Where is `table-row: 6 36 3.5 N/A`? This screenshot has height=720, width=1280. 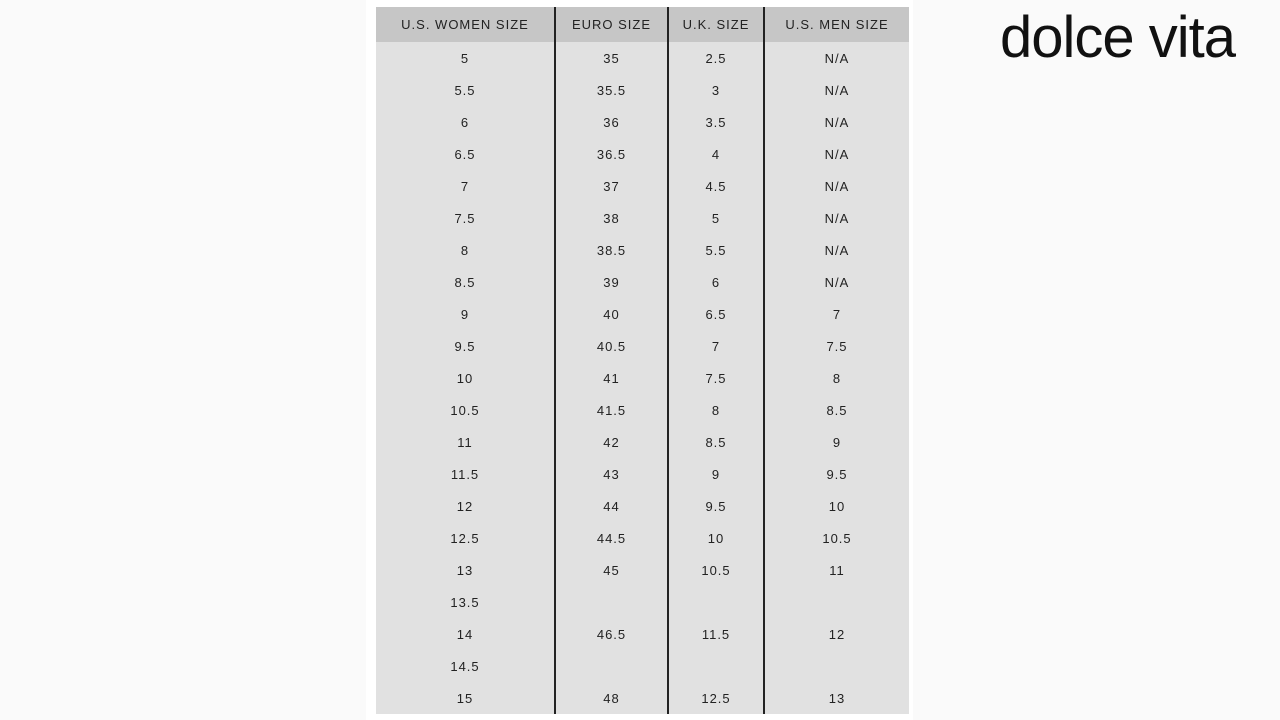 table-row: 6 36 3.5 N/A is located at coordinates (642, 122).